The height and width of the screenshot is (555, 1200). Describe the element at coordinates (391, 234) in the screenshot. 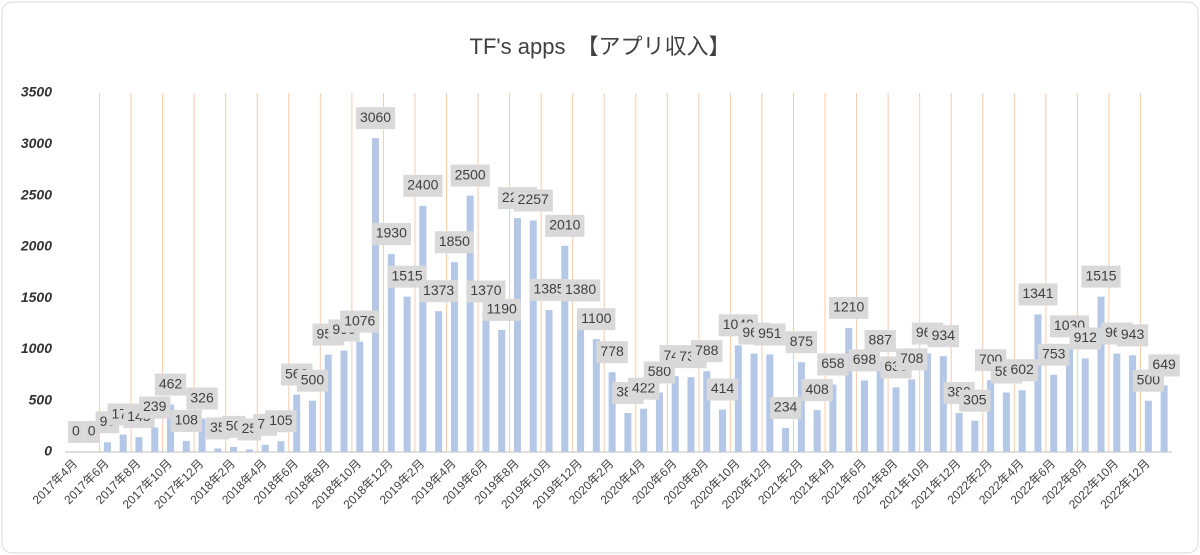

I see `data-label: 1930` at that location.